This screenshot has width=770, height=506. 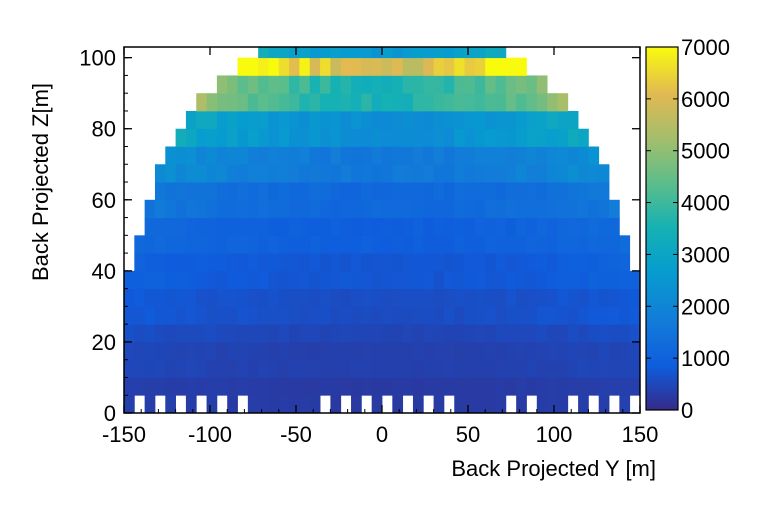 What do you see at coordinates (210, 434) in the screenshot?
I see `x-tick-label: -100` at bounding box center [210, 434].